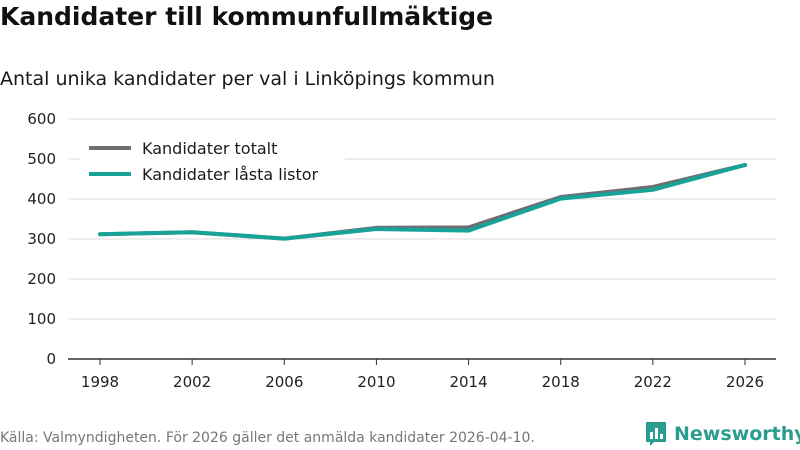 This screenshot has height=450, width=800. Describe the element at coordinates (247, 16) in the screenshot. I see `chart-title: Kandidater till kommunfullmäktige` at that location.